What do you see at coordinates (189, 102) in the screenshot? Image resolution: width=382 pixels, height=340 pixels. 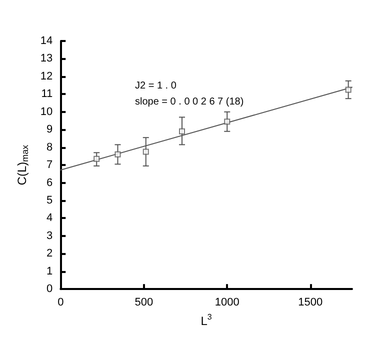 I see `annotation: slope = 0 . 0 0 2 6 7 (18)` at bounding box center [189, 102].